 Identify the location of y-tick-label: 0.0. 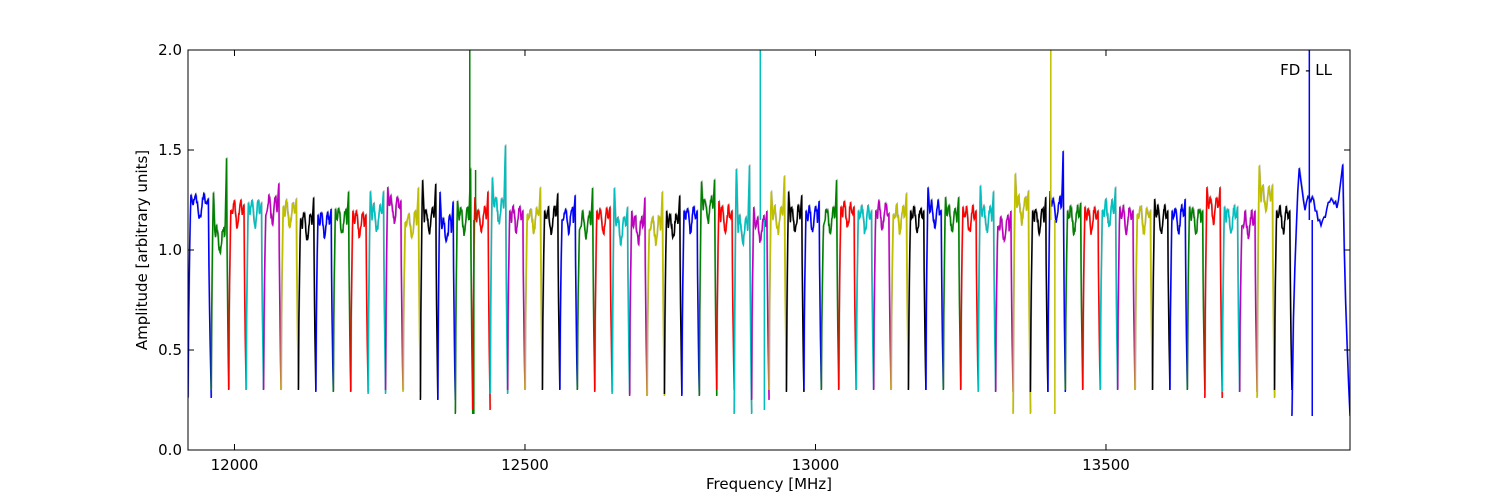
(170, 450).